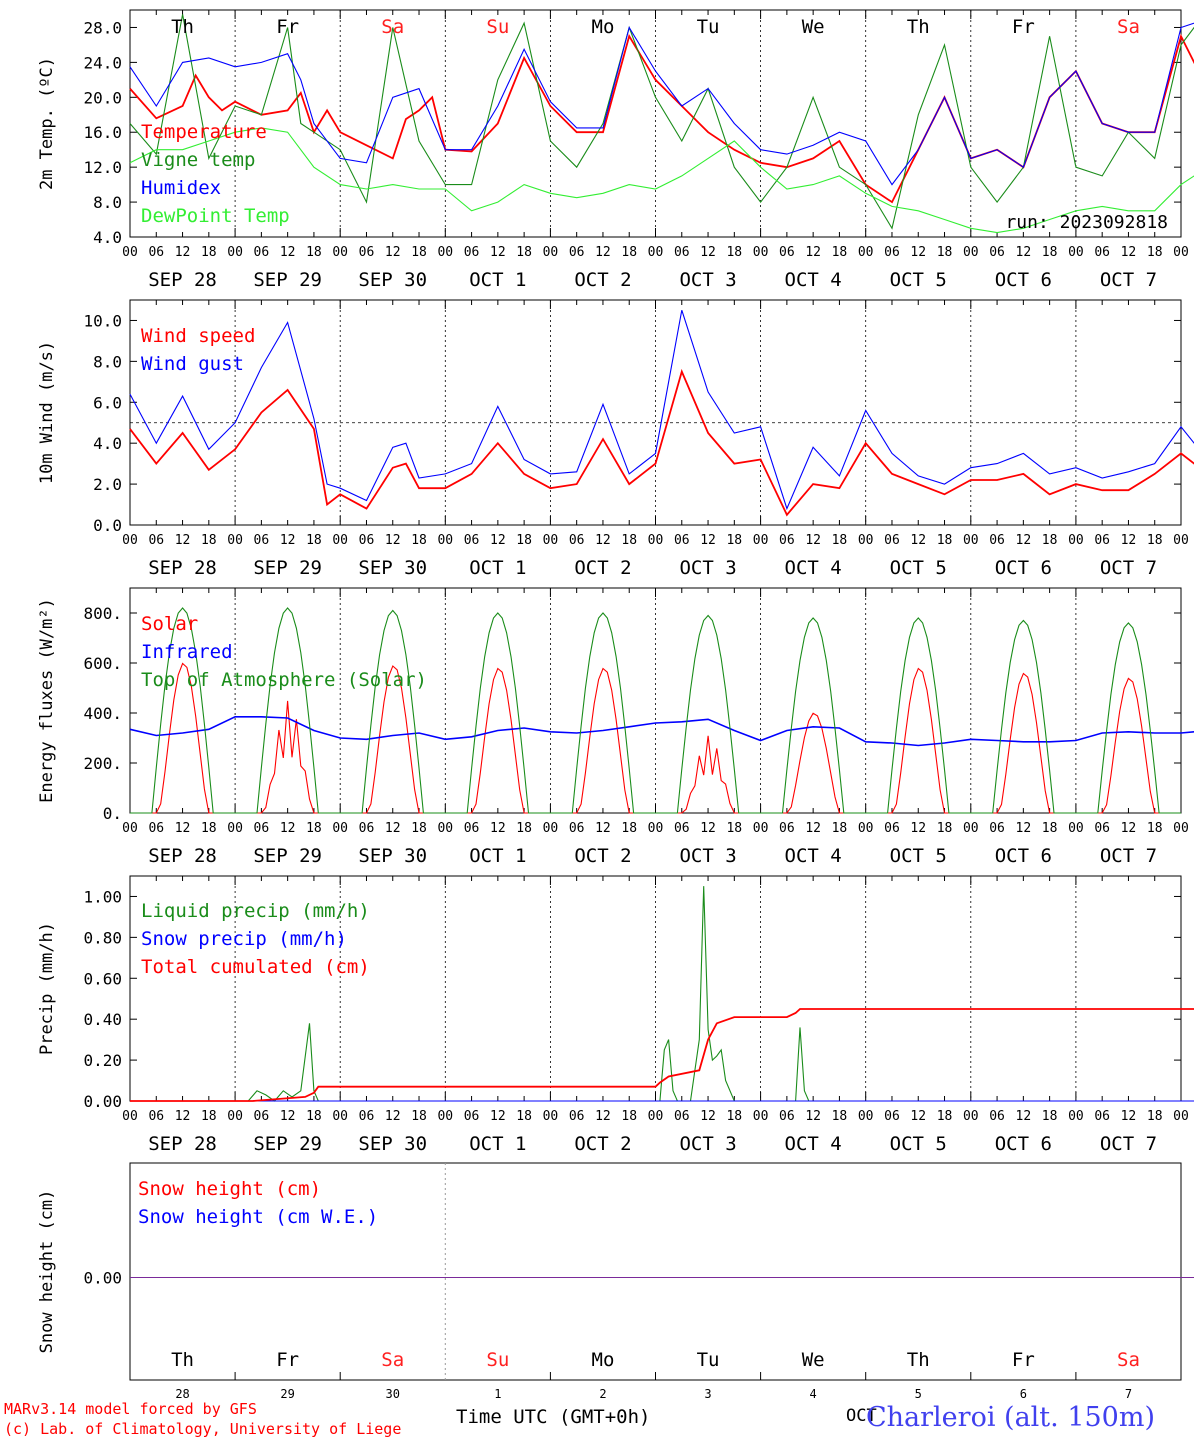 Image resolution: width=1194 pixels, height=1440 pixels. Describe the element at coordinates (102, 97) in the screenshot. I see `y-tick-label: 20.0` at that location.